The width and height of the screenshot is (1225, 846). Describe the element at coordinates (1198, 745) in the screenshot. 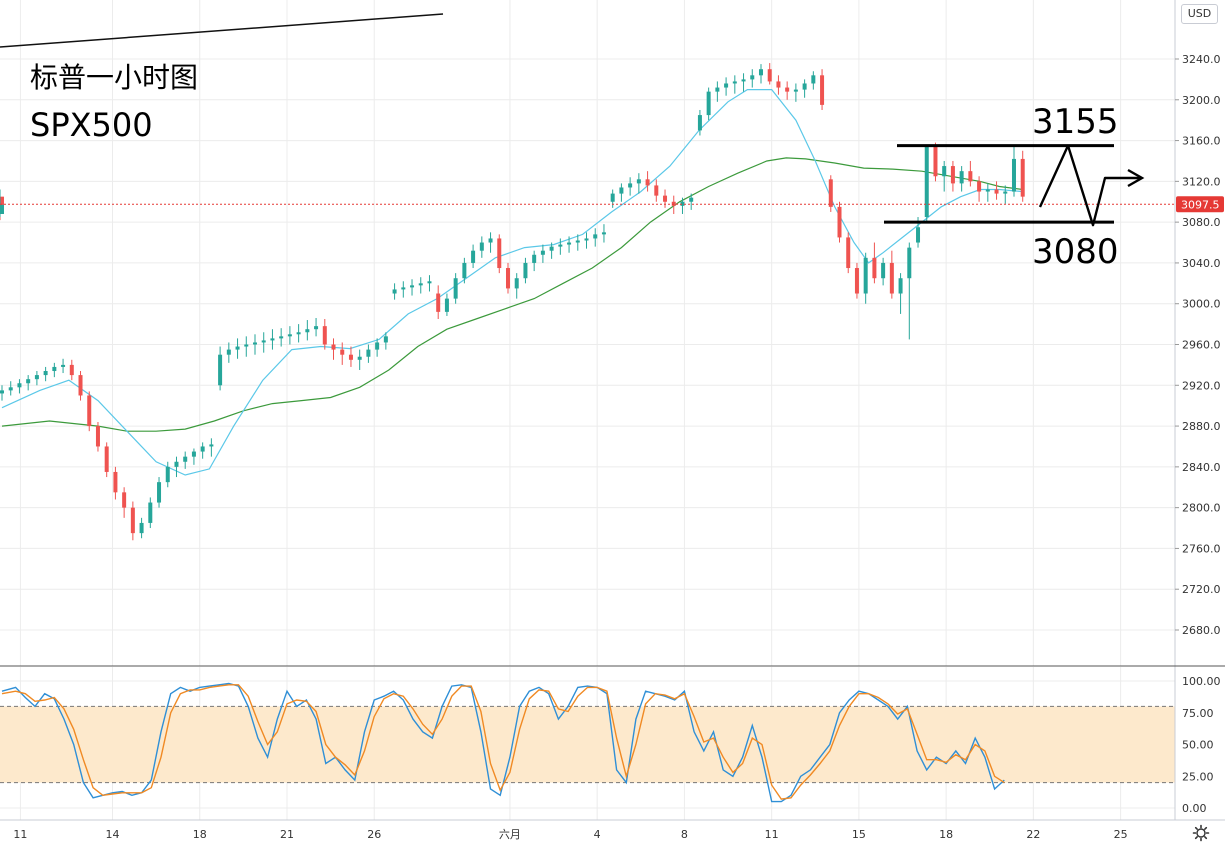

I see `stoch-tick-label: 50.00` at that location.